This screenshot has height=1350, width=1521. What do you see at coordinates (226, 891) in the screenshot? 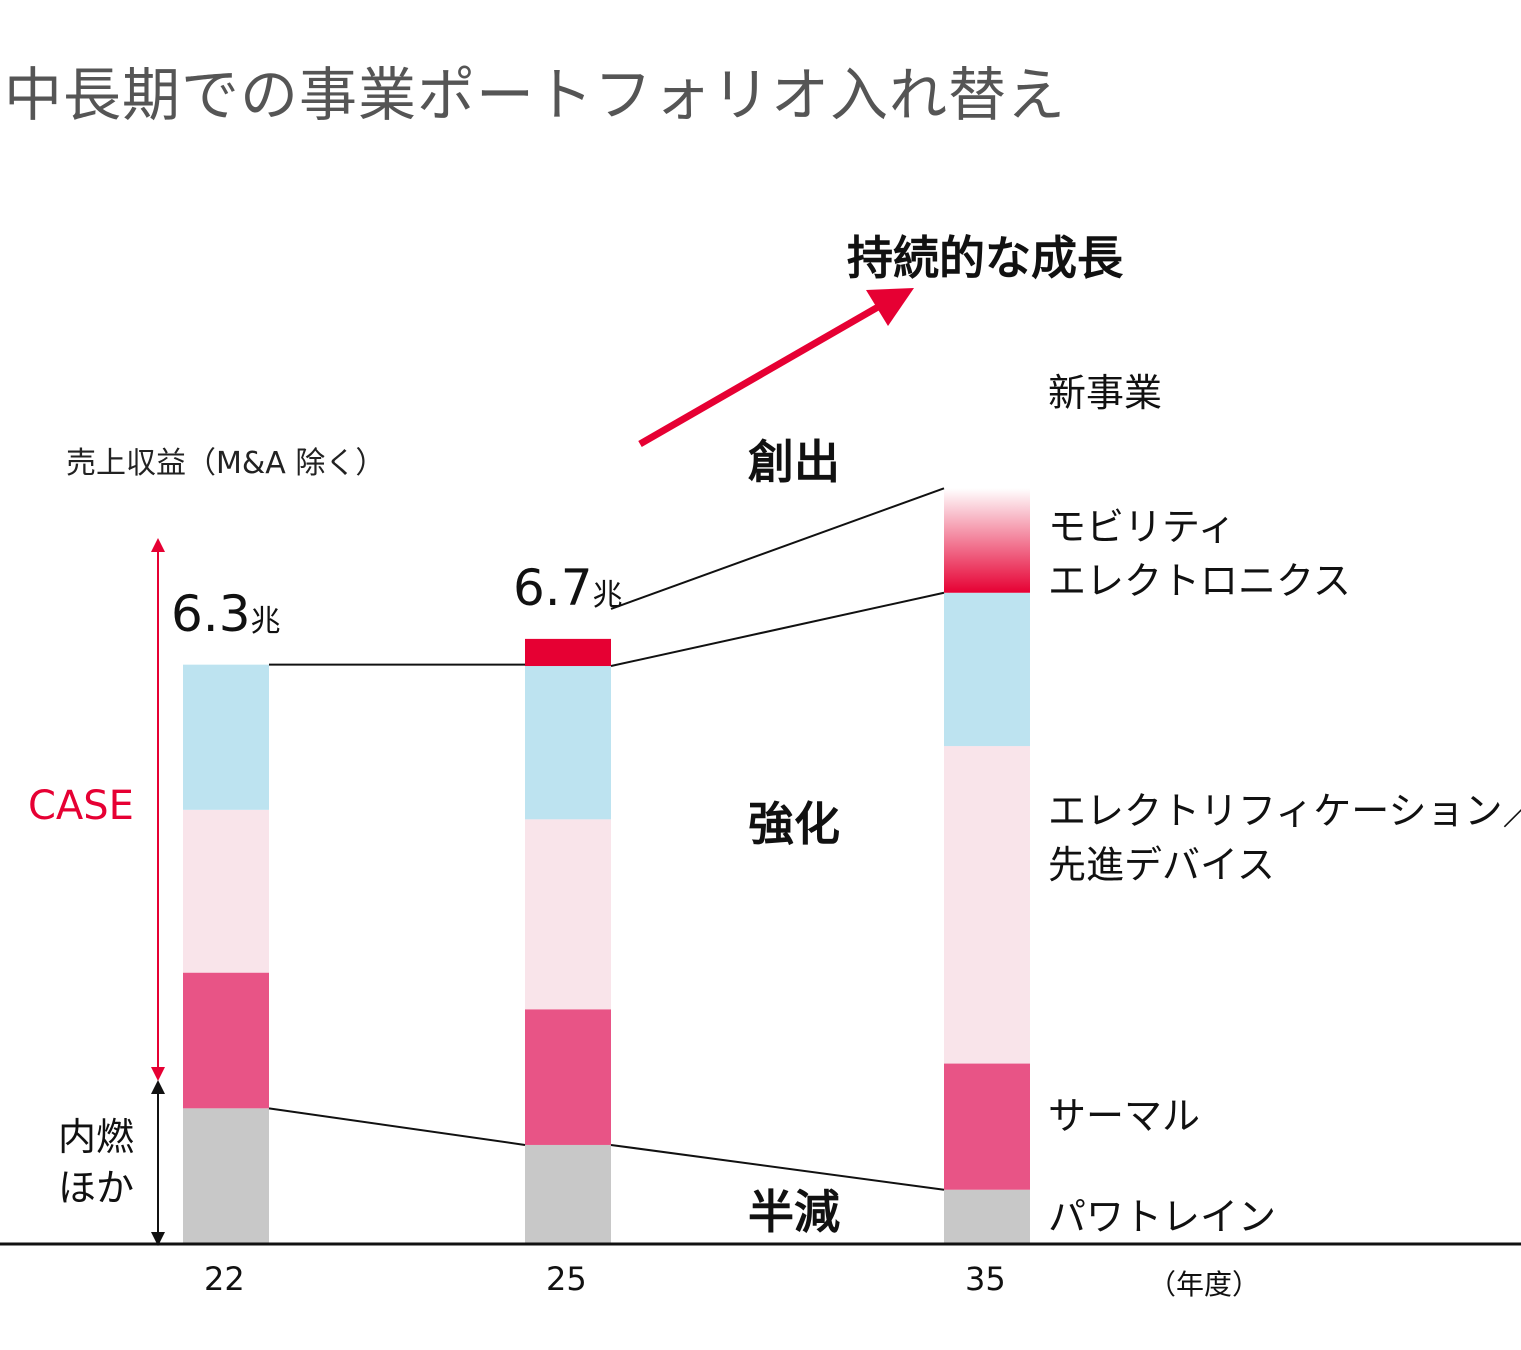
I see `bar-22-electrification` at bounding box center [226, 891].